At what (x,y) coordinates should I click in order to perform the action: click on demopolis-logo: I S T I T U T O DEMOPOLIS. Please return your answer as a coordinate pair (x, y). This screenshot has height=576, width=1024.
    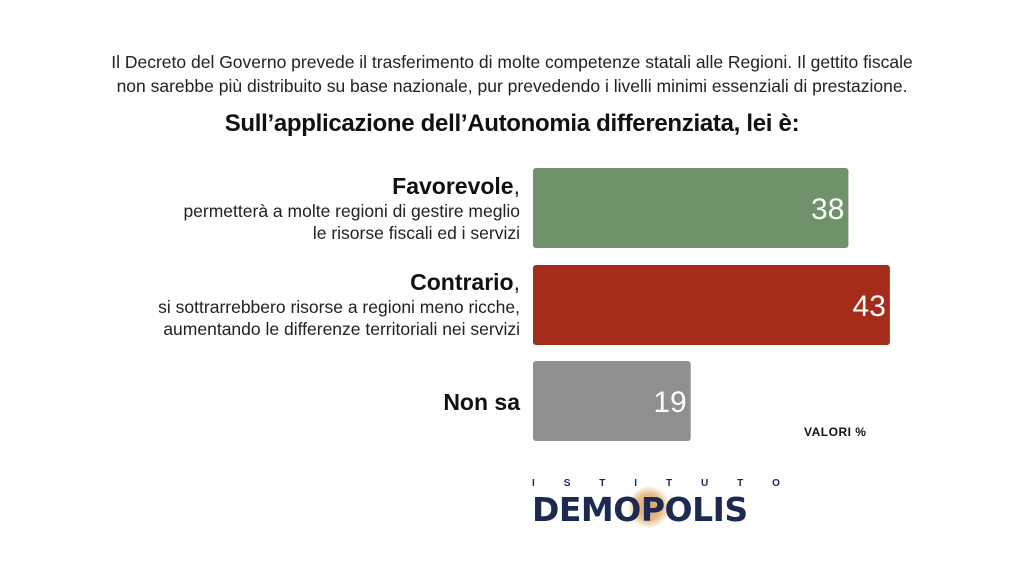
    Looking at the image, I should click on (656, 503).